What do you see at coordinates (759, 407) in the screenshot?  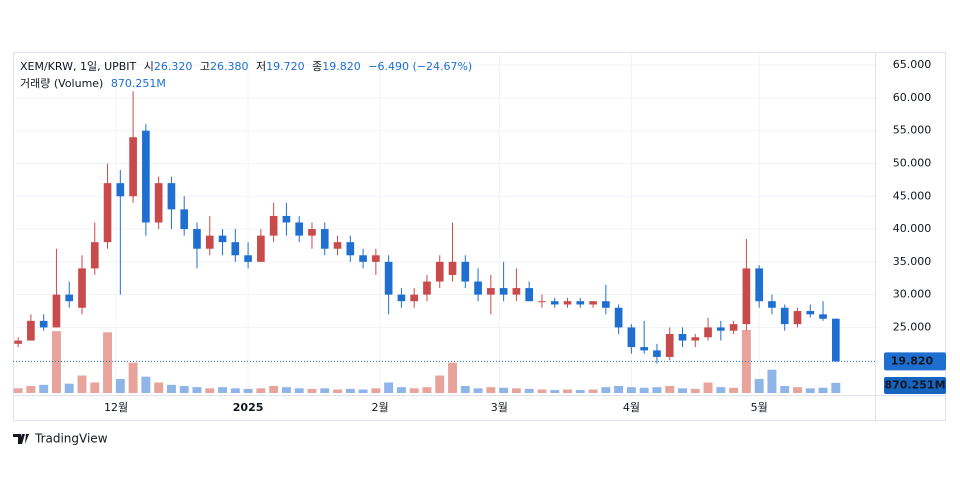 I see `x-tick-label: 5월` at bounding box center [759, 407].